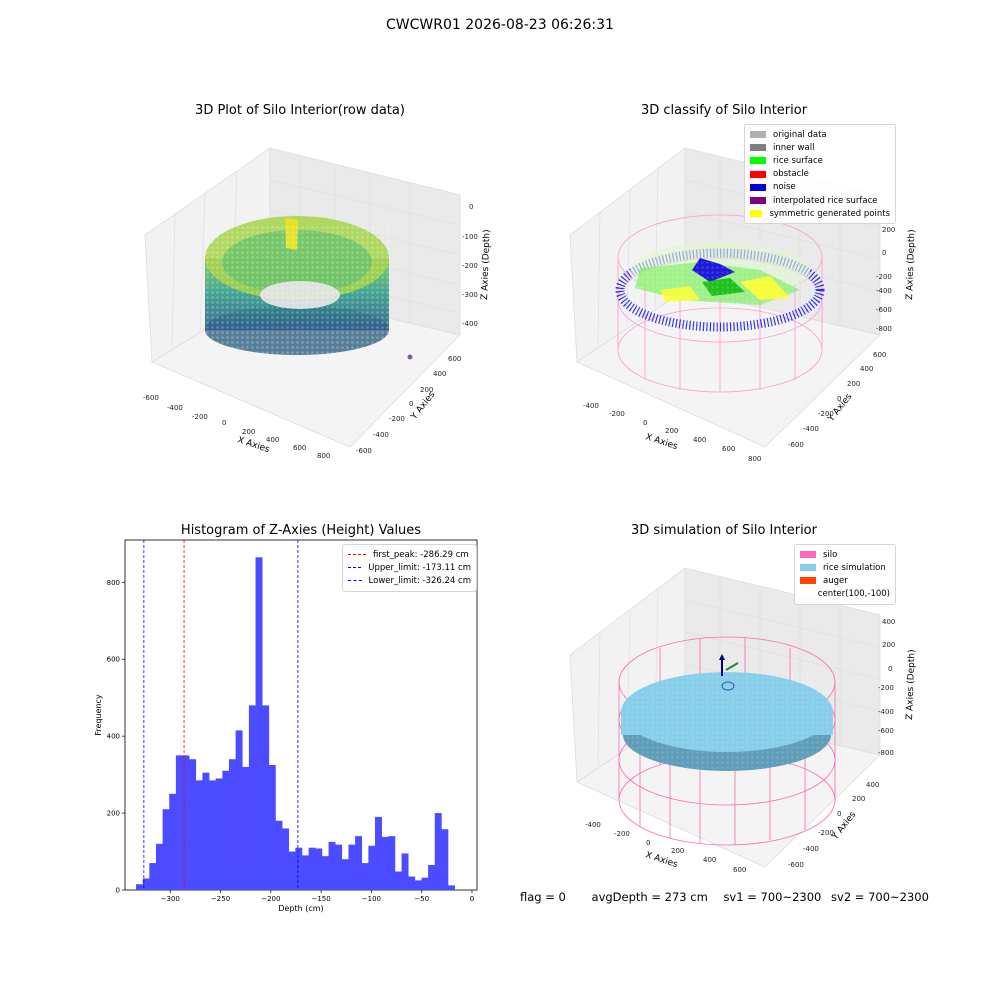  What do you see at coordinates (113, 660) in the screenshot?
I see `histogram-ytick-label: 600` at bounding box center [113, 660].